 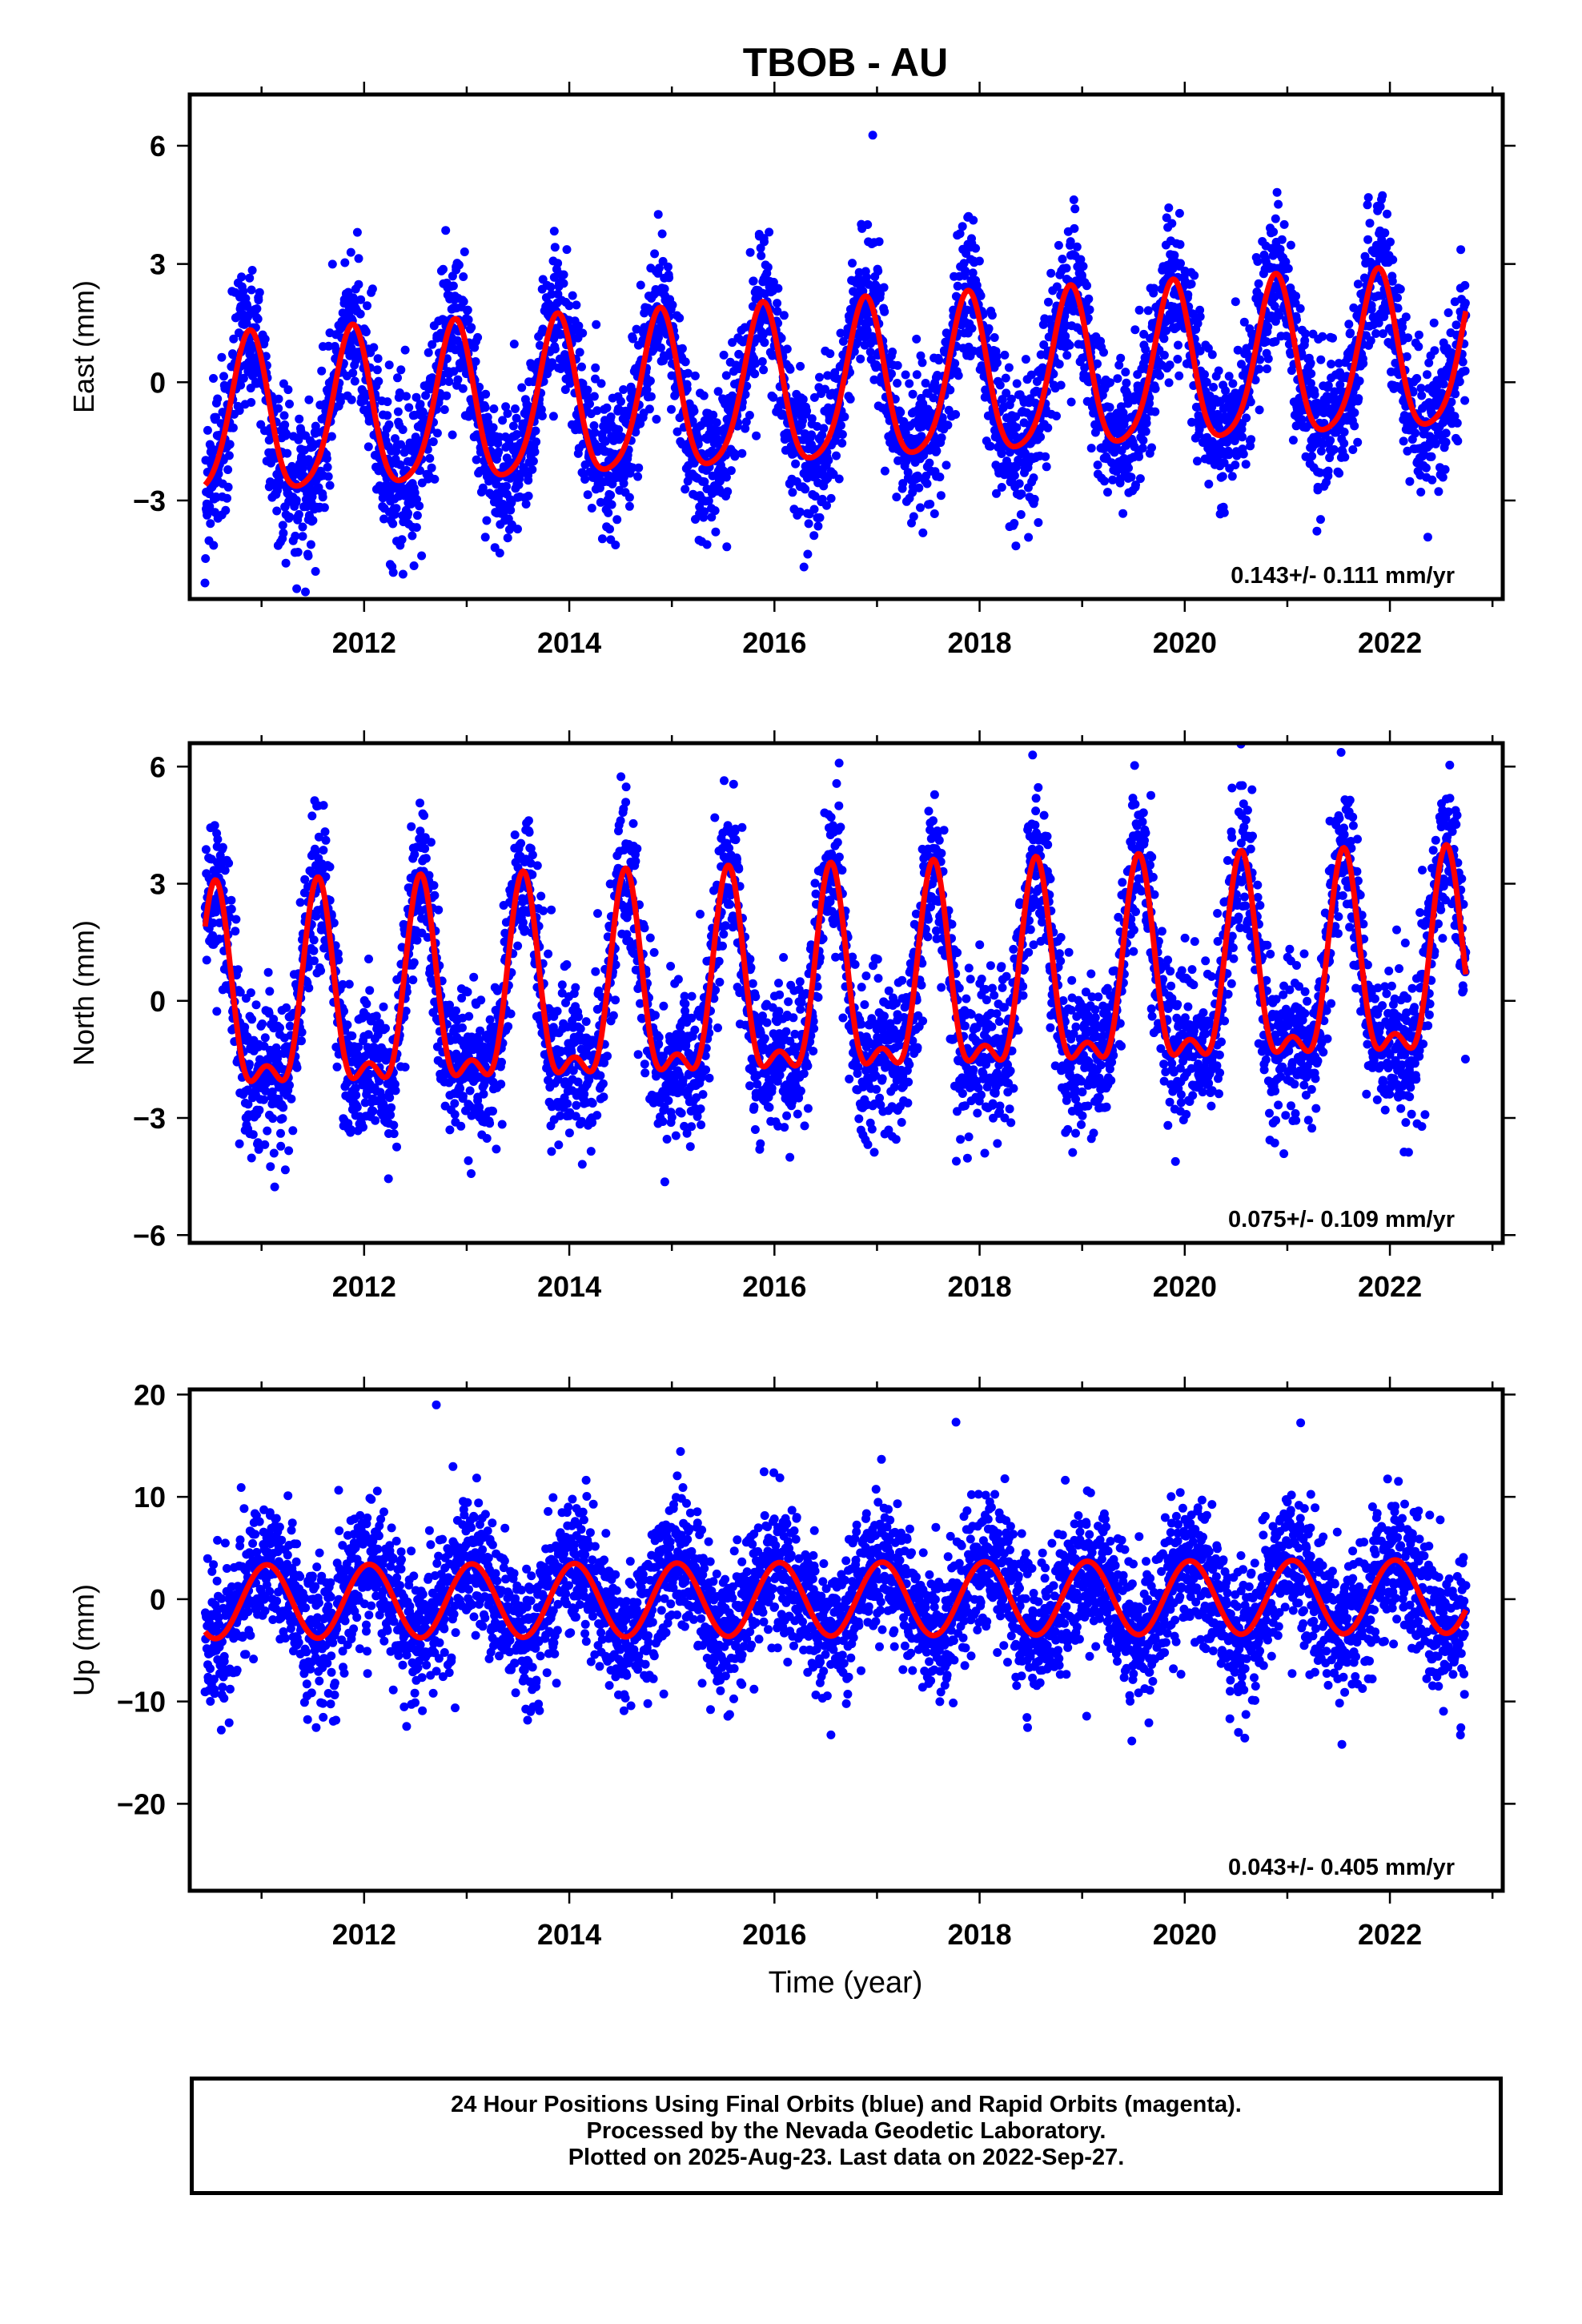 What do you see at coordinates (569, 642) in the screenshot?
I see `x-tick-label: 2014` at bounding box center [569, 642].